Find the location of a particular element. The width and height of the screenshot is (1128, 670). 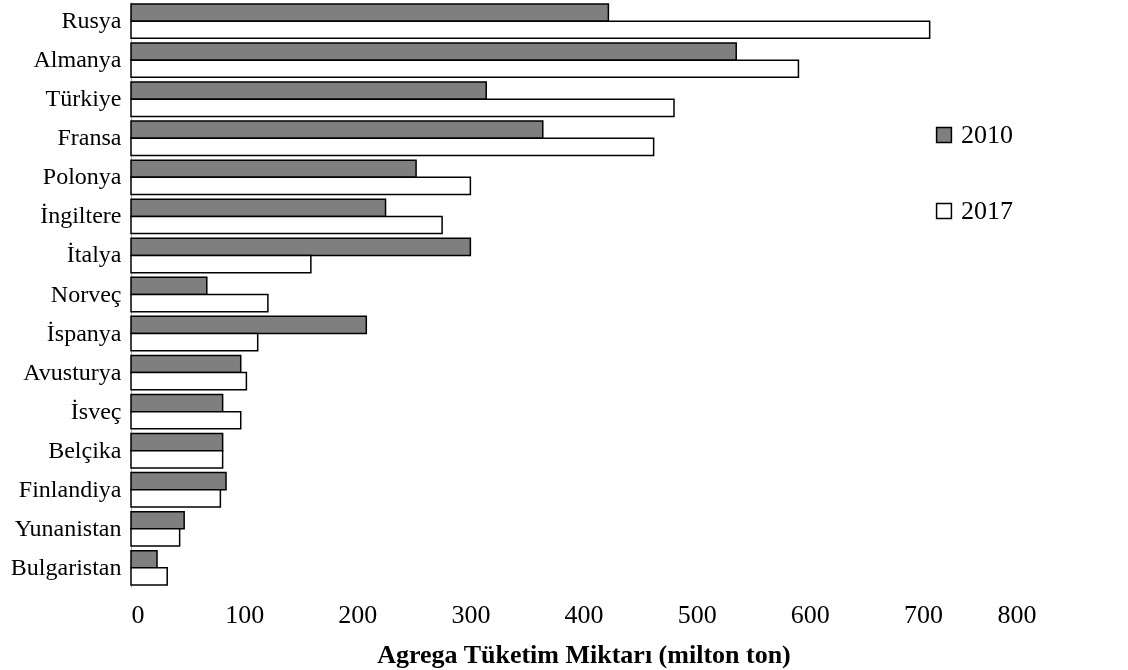

y-tick-label: Almanya is located at coordinates (77, 59).